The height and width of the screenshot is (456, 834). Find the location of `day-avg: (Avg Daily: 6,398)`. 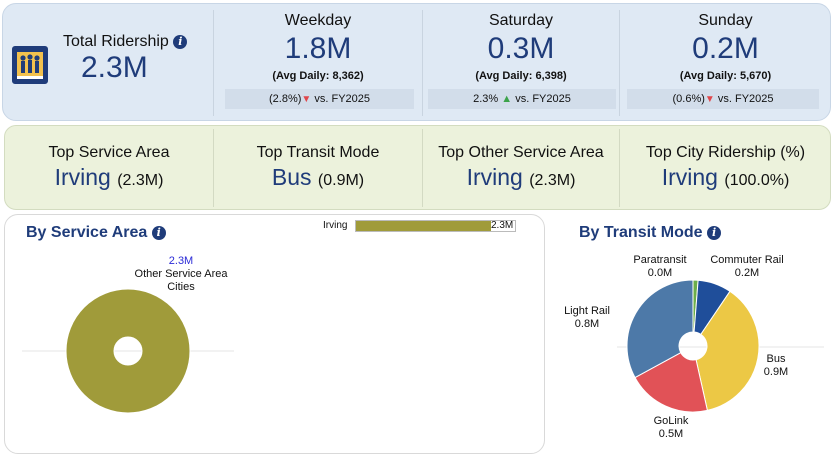

day-avg: (Avg Daily: 6,398) is located at coordinates (521, 76).